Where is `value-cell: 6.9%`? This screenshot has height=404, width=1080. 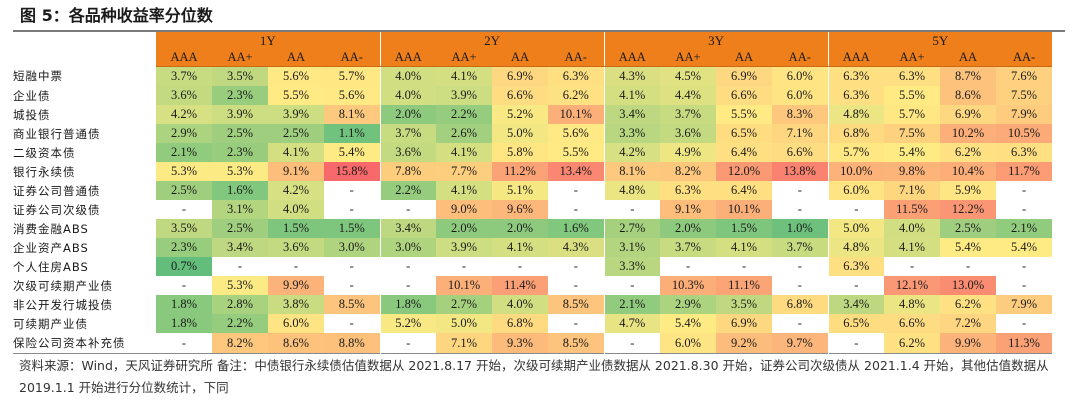 value-cell: 6.9% is located at coordinates (744, 76).